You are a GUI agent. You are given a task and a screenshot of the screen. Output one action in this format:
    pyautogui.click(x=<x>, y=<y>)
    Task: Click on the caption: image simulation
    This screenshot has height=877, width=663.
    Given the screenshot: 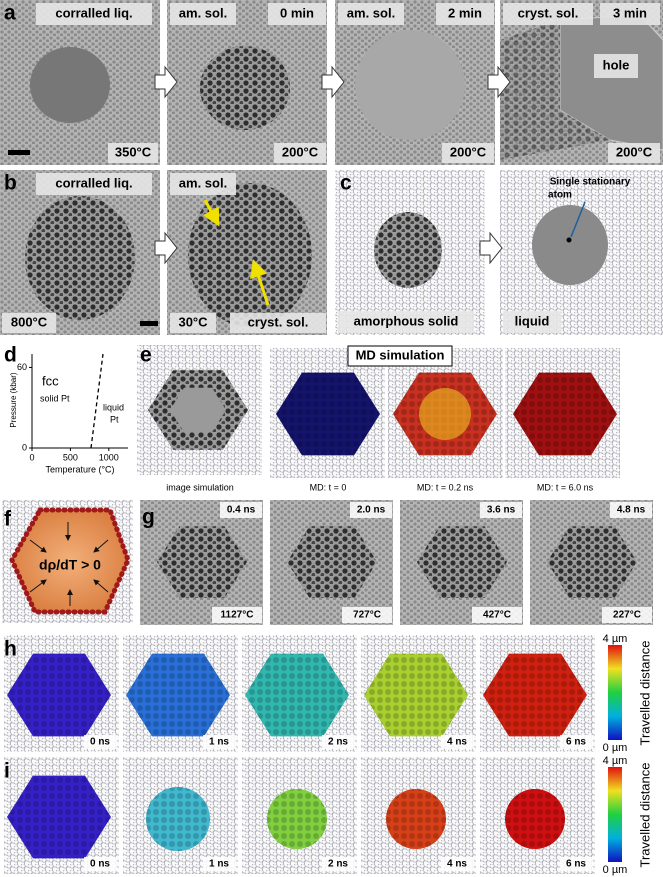 What is the action you would take?
    pyautogui.click(x=200, y=487)
    